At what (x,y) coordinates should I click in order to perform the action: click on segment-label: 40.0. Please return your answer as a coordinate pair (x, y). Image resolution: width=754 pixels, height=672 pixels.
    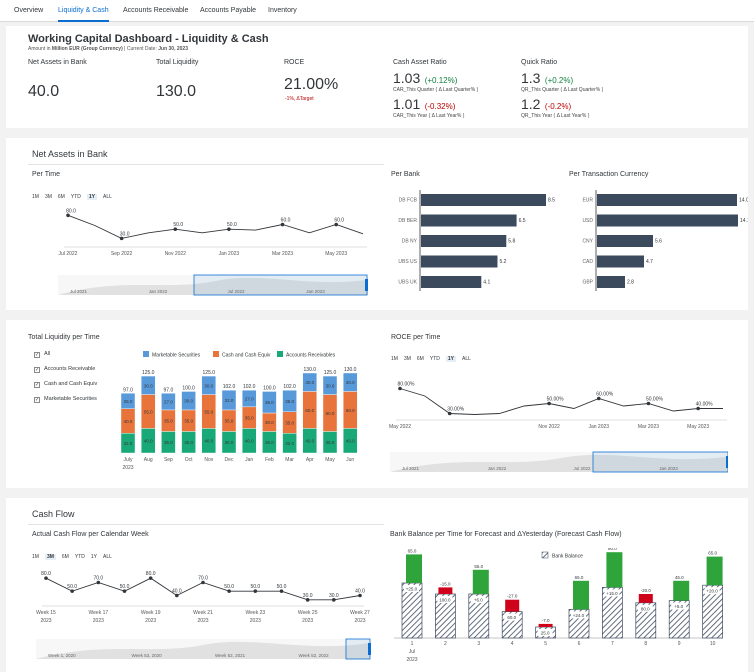
    Looking at the image, I should click on (148, 441).